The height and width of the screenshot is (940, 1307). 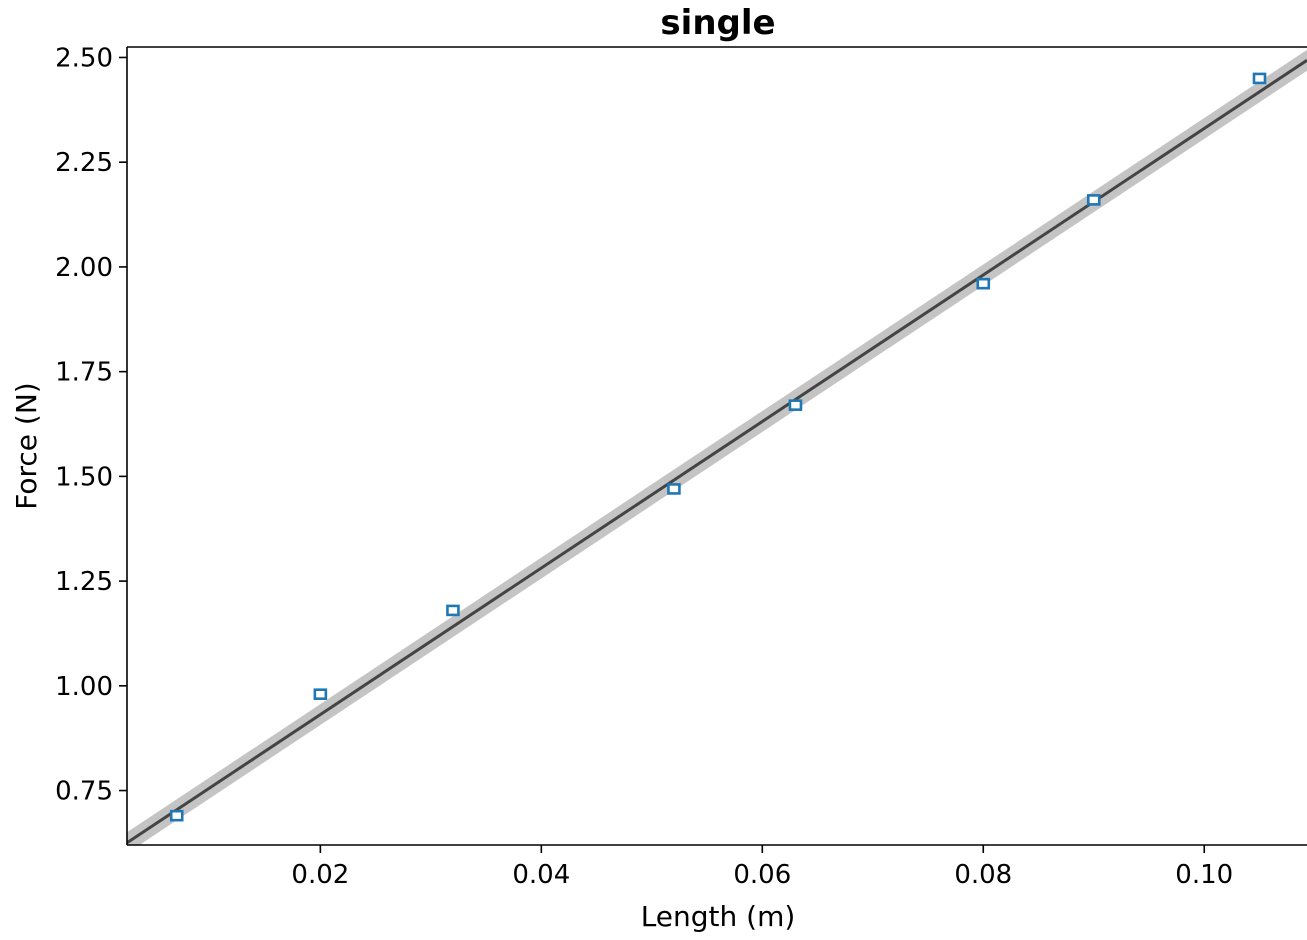 What do you see at coordinates (84, 477) in the screenshot?
I see `y-tick-label: 1.50` at bounding box center [84, 477].